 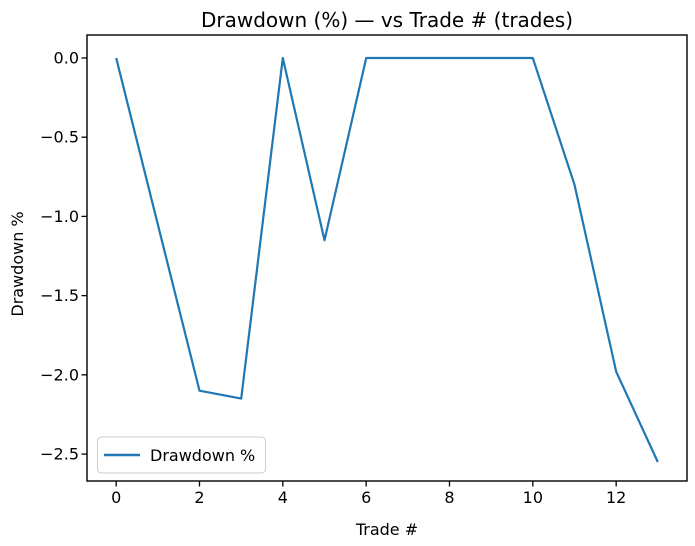 What do you see at coordinates (366, 497) in the screenshot?
I see `x-tick-label: 6` at bounding box center [366, 497].